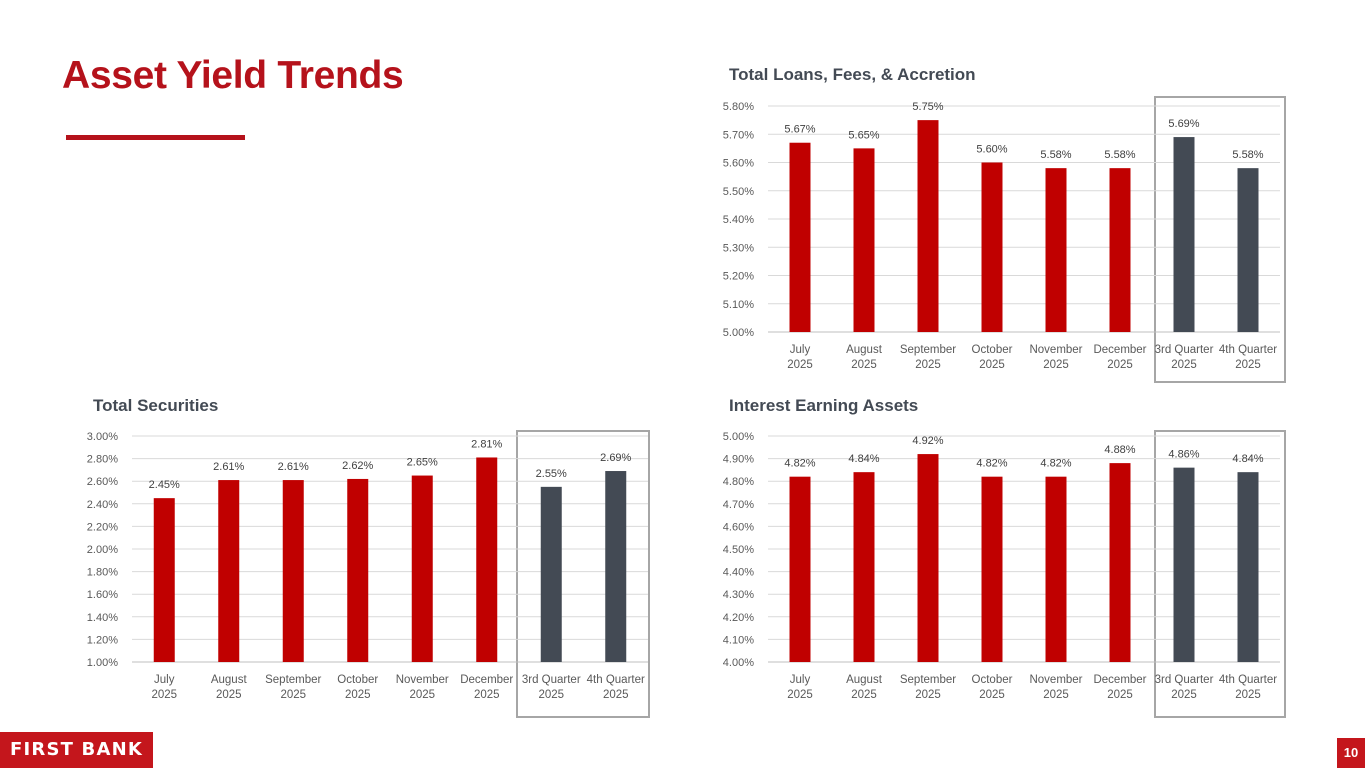  Describe the element at coordinates (738, 527) in the screenshot. I see `y-tick-label: 4.60%` at that location.